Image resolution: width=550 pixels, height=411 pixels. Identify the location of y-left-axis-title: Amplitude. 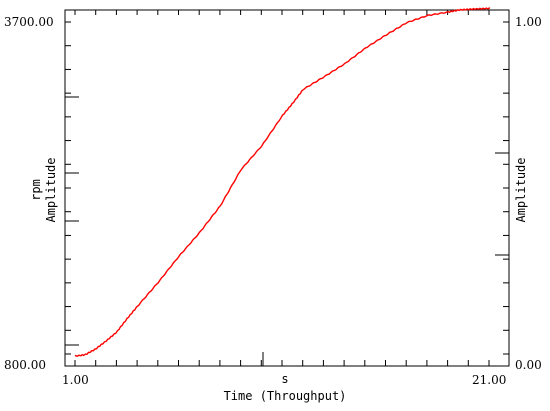
(51, 189).